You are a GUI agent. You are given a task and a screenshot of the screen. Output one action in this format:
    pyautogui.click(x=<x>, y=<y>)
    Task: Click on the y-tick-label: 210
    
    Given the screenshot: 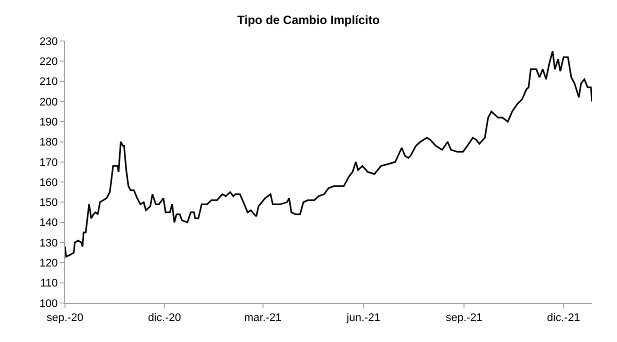 What is the action you would take?
    pyautogui.click(x=48, y=82)
    